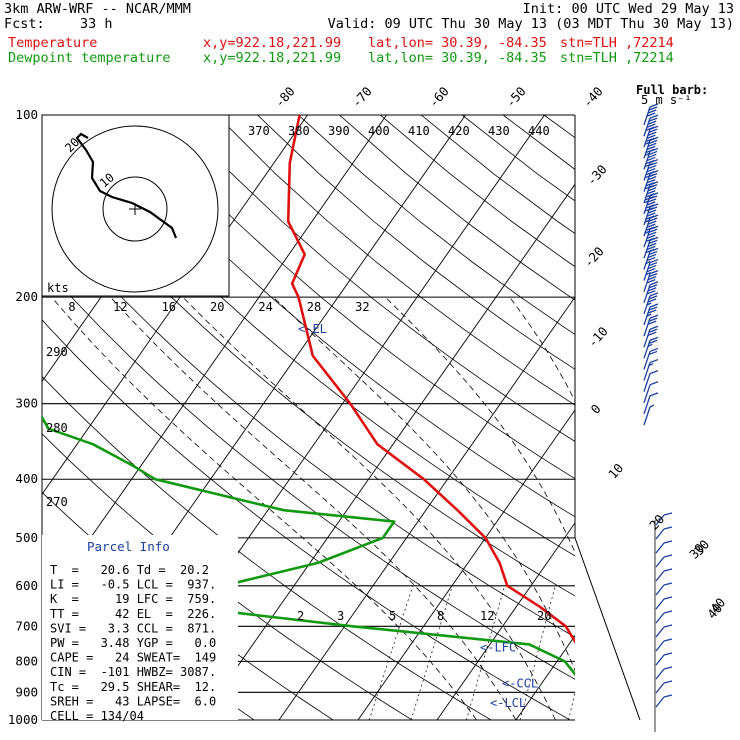 The image size is (740, 740). Describe the element at coordinates (26, 114) in the screenshot. I see `pressure-tick-label: 100` at that location.